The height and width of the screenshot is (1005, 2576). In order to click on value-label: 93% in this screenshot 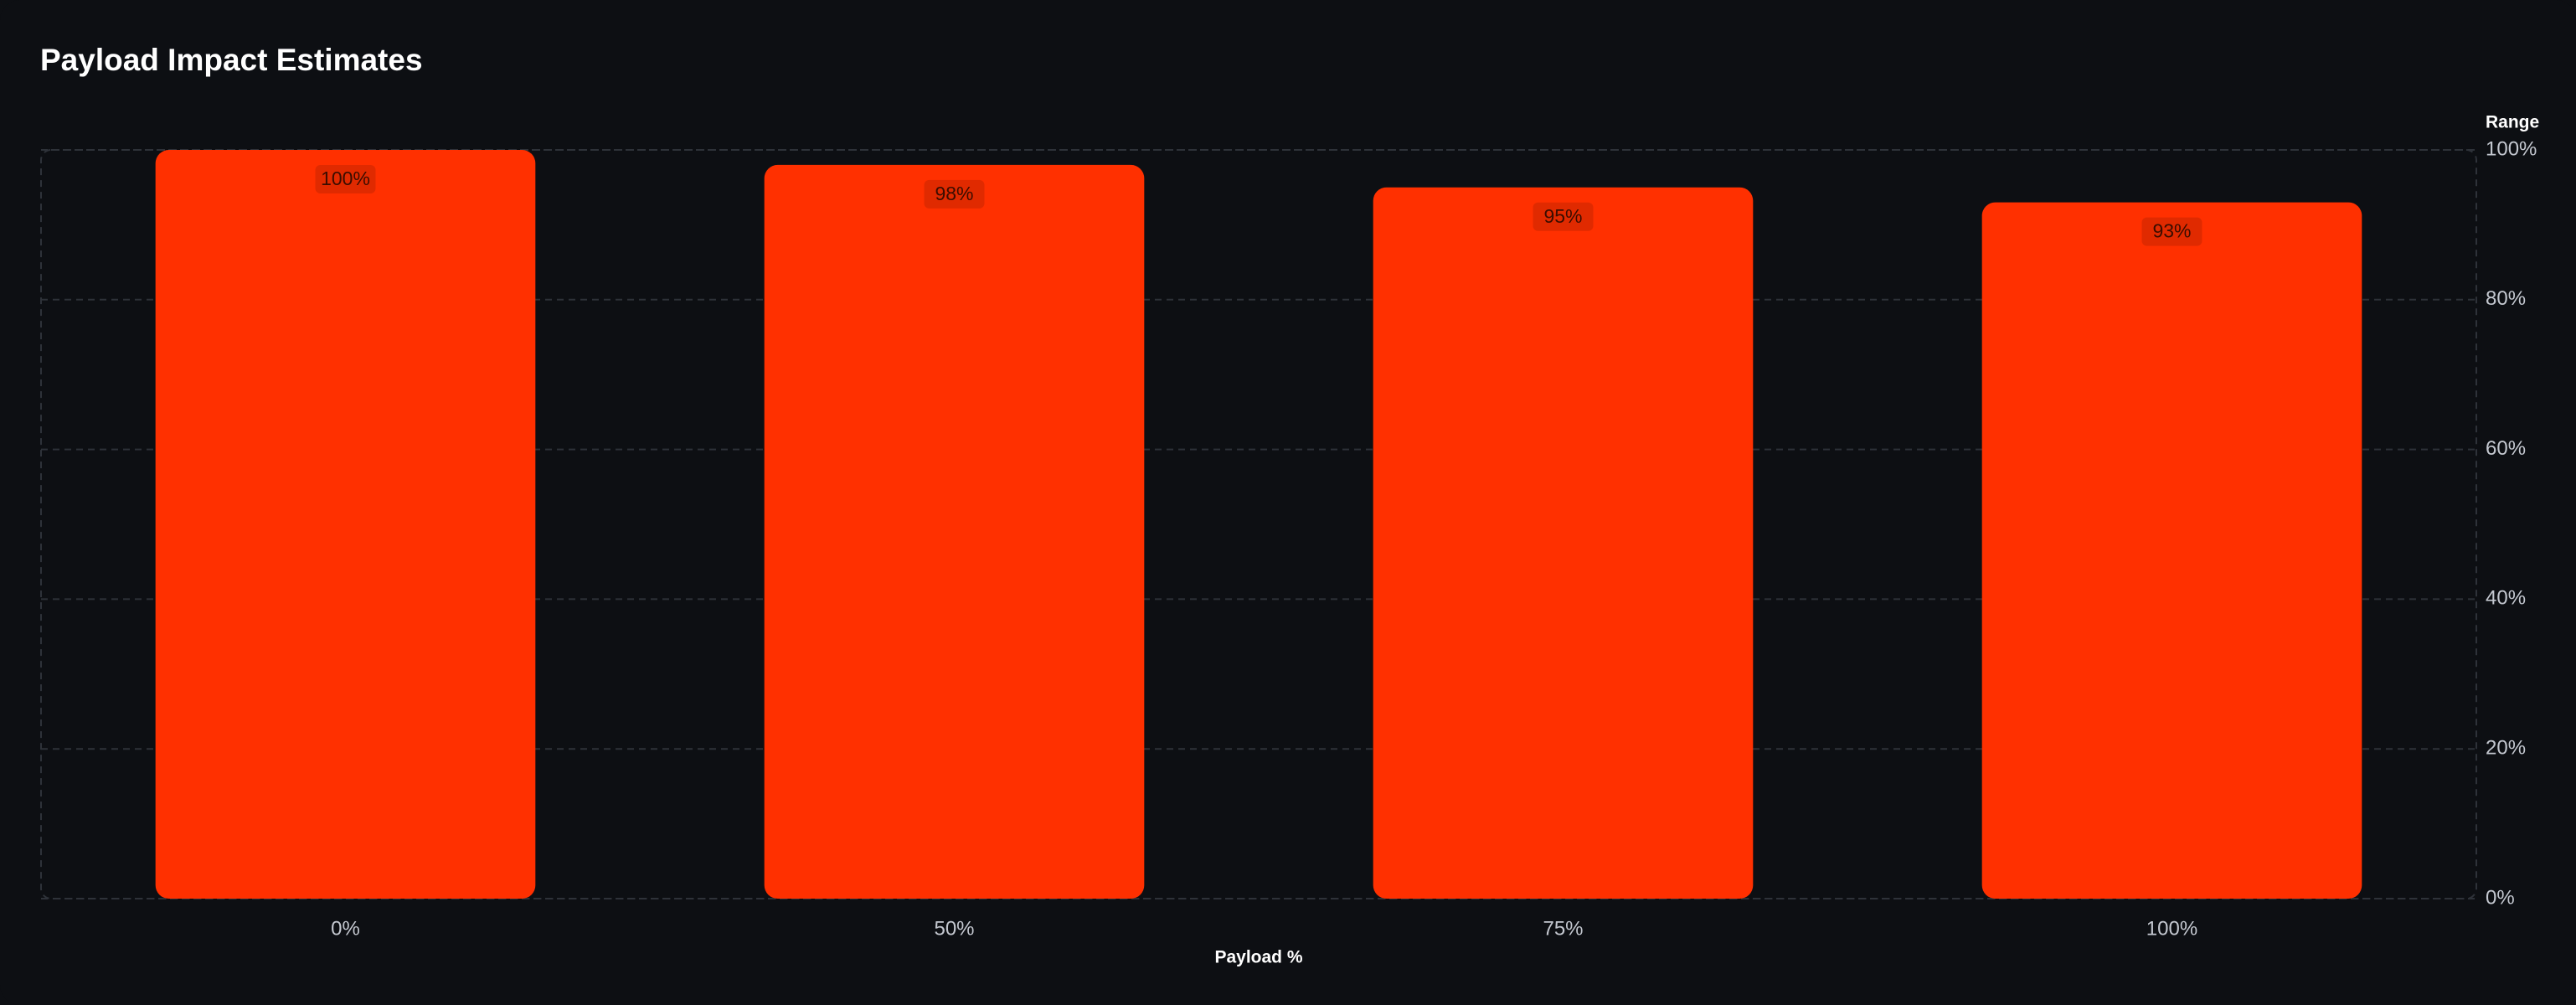, I will do `click(2171, 231)`.